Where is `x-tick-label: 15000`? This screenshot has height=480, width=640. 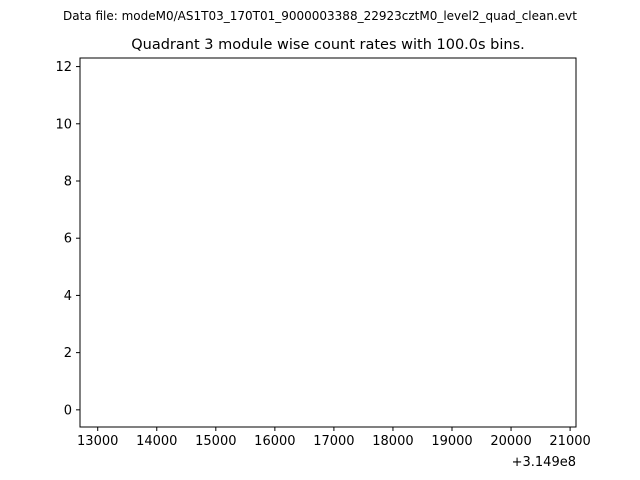 x-tick-label: 15000 is located at coordinates (215, 441).